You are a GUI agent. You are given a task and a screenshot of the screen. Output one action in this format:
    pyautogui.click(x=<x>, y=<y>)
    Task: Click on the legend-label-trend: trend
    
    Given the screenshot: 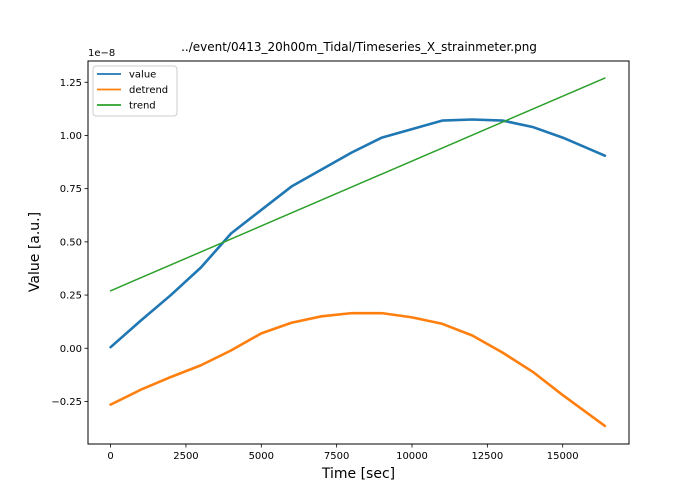 What is the action you would take?
    pyautogui.click(x=142, y=106)
    